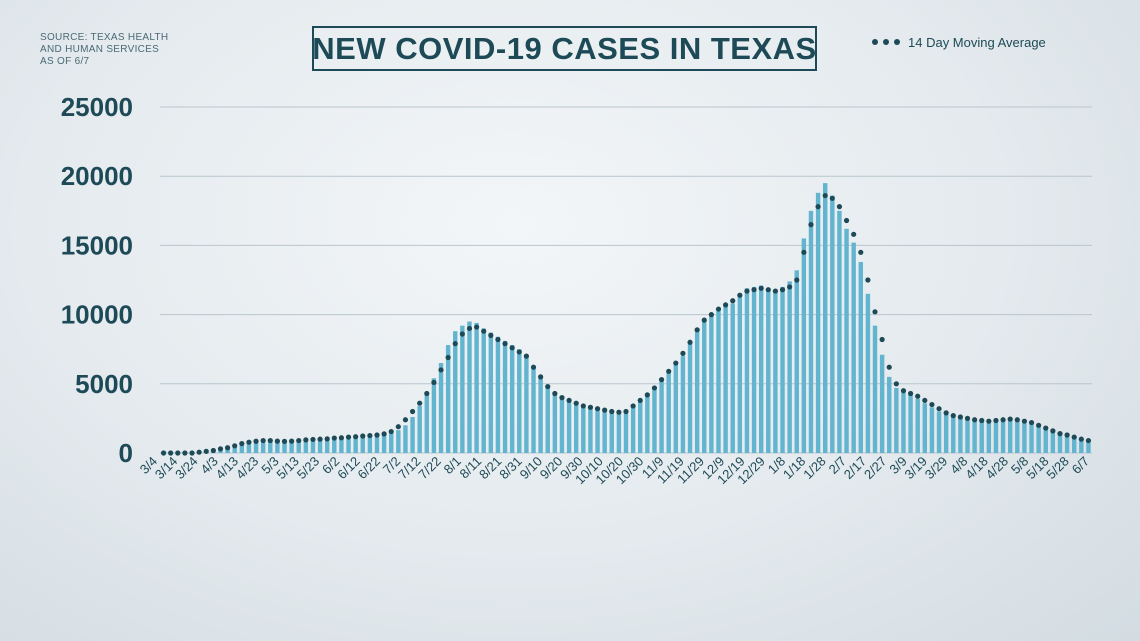 The height and width of the screenshot is (641, 1140). Describe the element at coordinates (814, 468) in the screenshot. I see `x-tick-label: 1/28` at that location.